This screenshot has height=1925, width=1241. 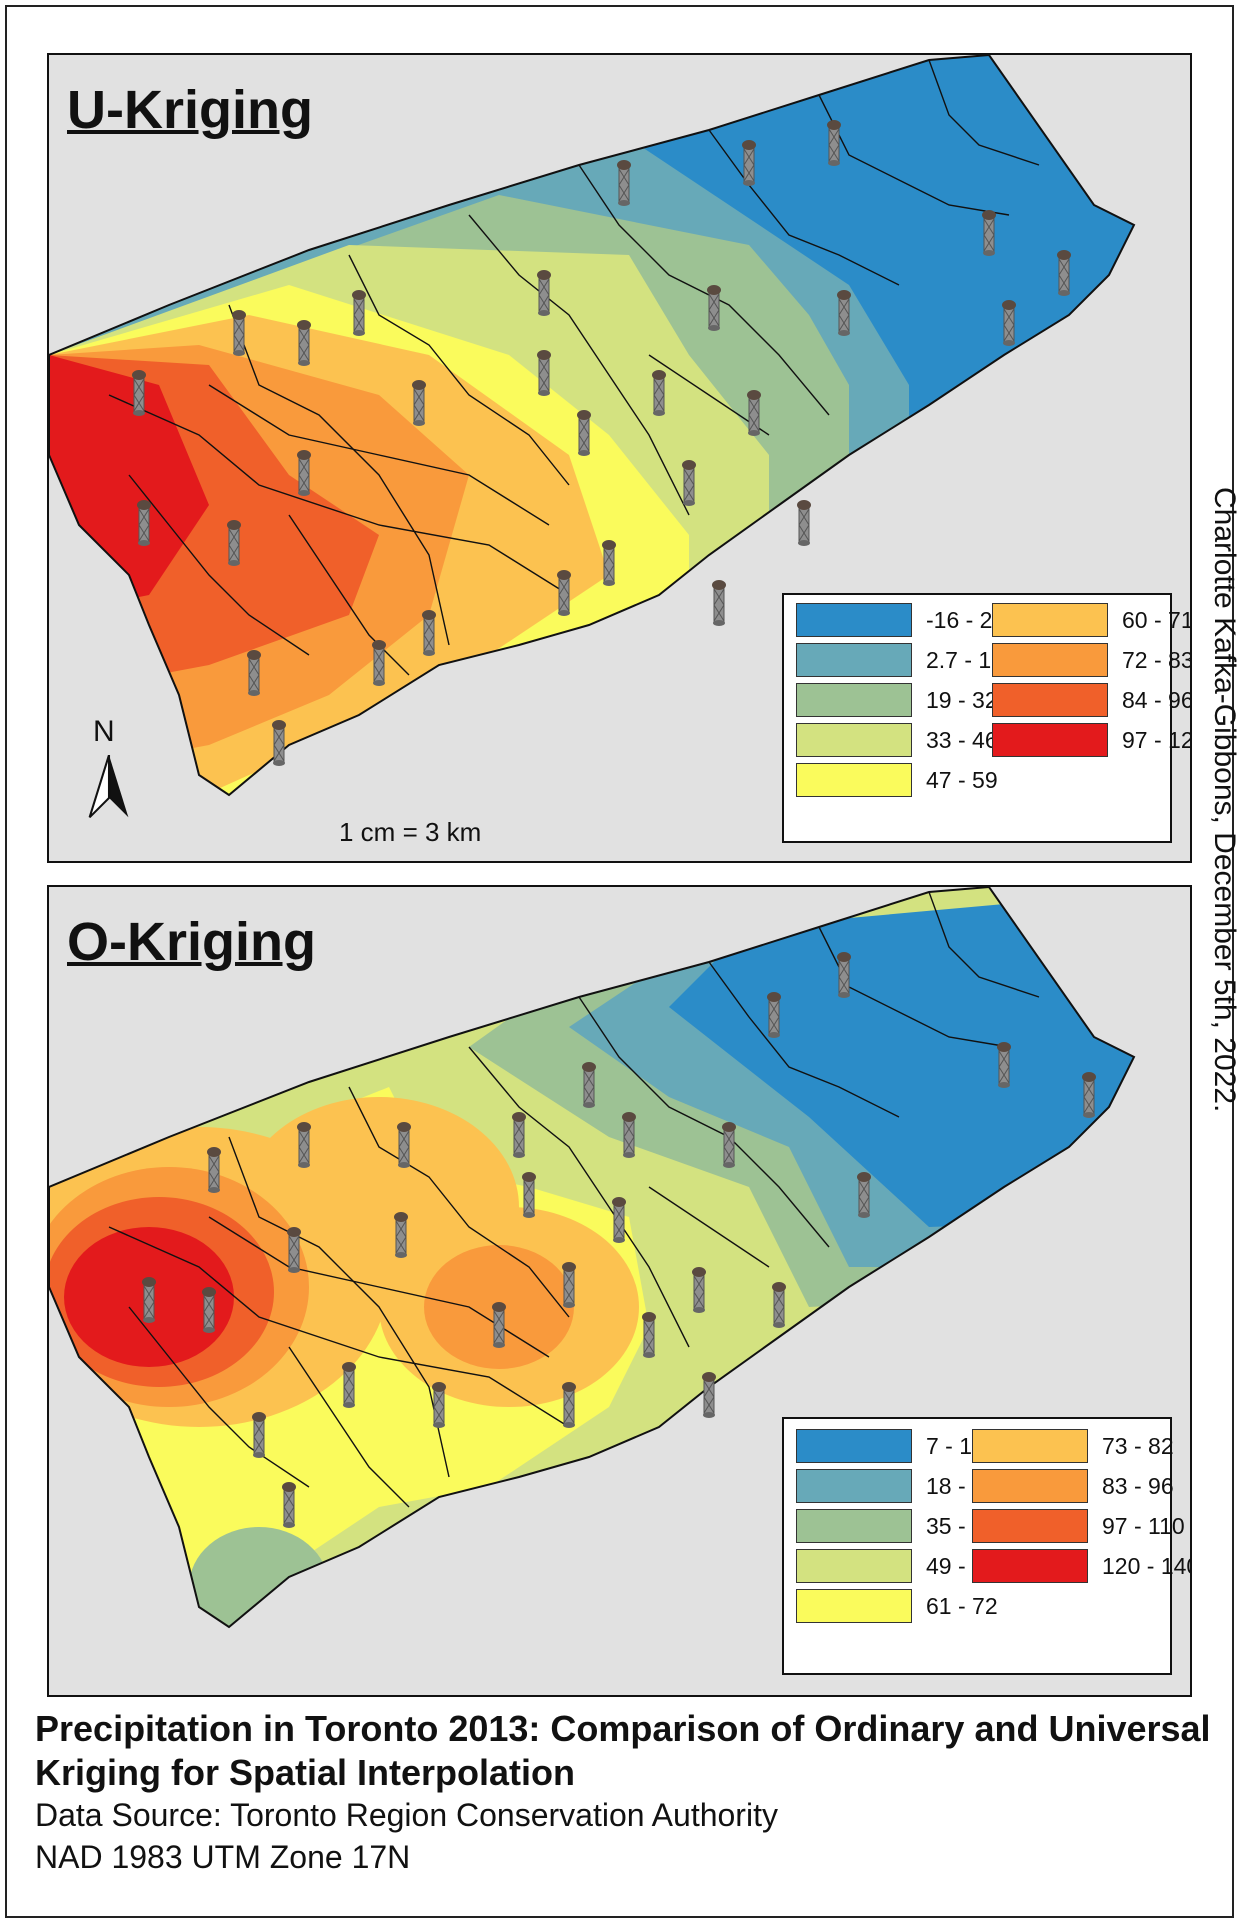 I want to click on legend-item: 47 - 59, so click(x=897, y=780).